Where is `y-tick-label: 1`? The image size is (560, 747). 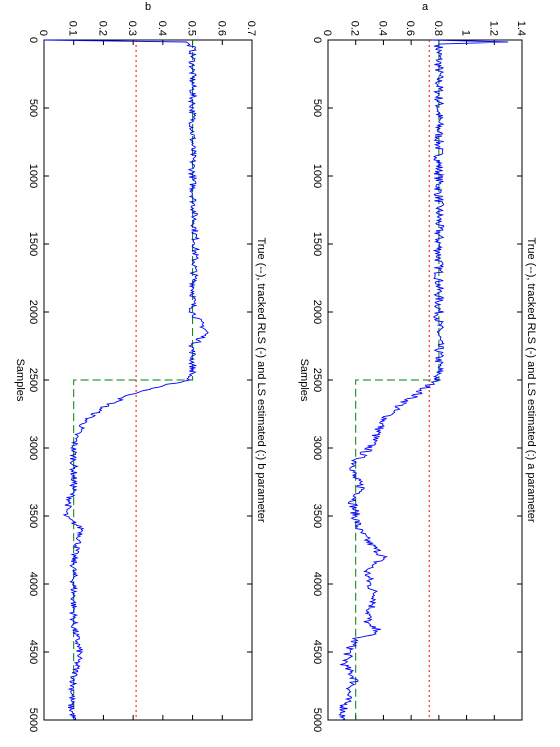 y-tick-label: 1 is located at coordinates (466, 33).